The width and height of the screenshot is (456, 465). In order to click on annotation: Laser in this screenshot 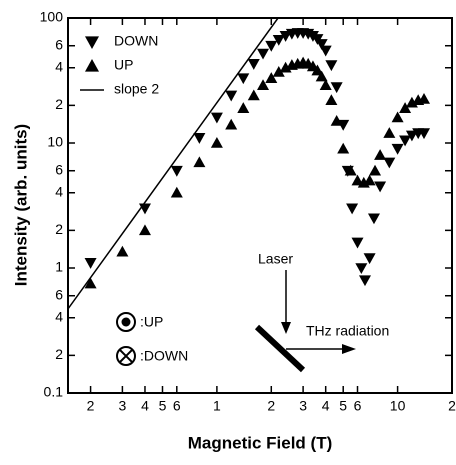, I will do `click(275, 259)`.